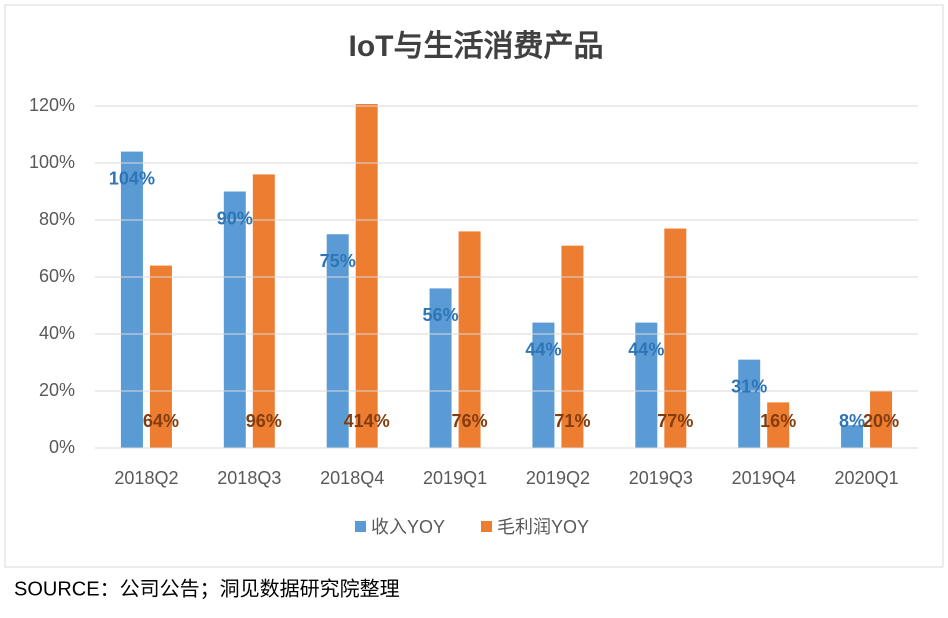 This screenshot has height=618, width=948. I want to click on y-tick-label: 40%, so click(57, 333).